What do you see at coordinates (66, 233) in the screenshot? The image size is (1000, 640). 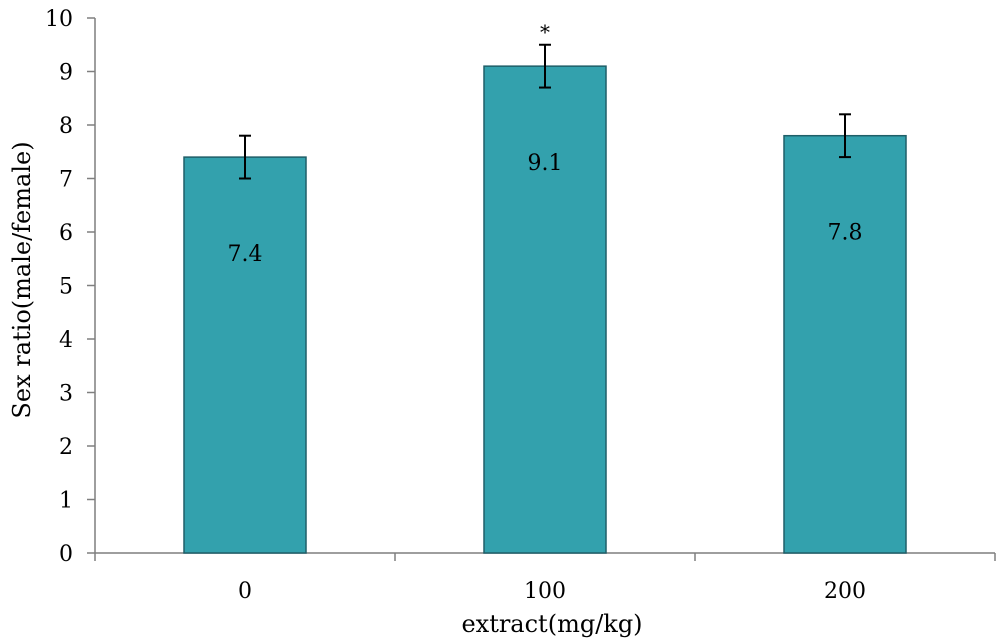 I see `y-tick-label: 6` at bounding box center [66, 233].